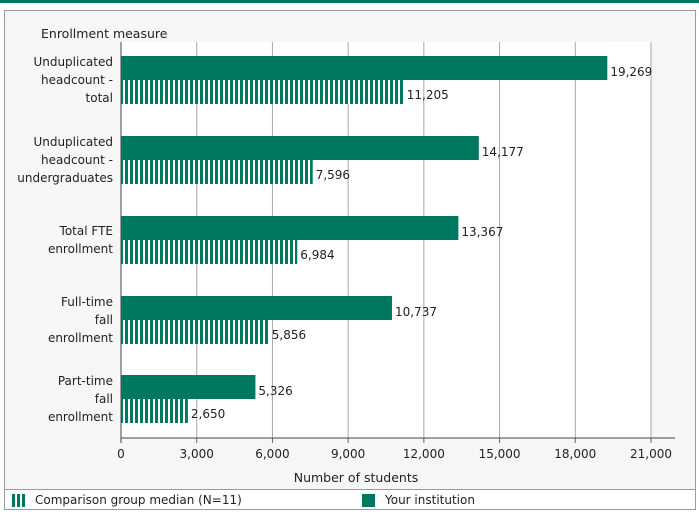 The height and width of the screenshot is (512, 699). What do you see at coordinates (416, 312) in the screenshot?
I see `data-label-your-institution: 10,737` at bounding box center [416, 312].